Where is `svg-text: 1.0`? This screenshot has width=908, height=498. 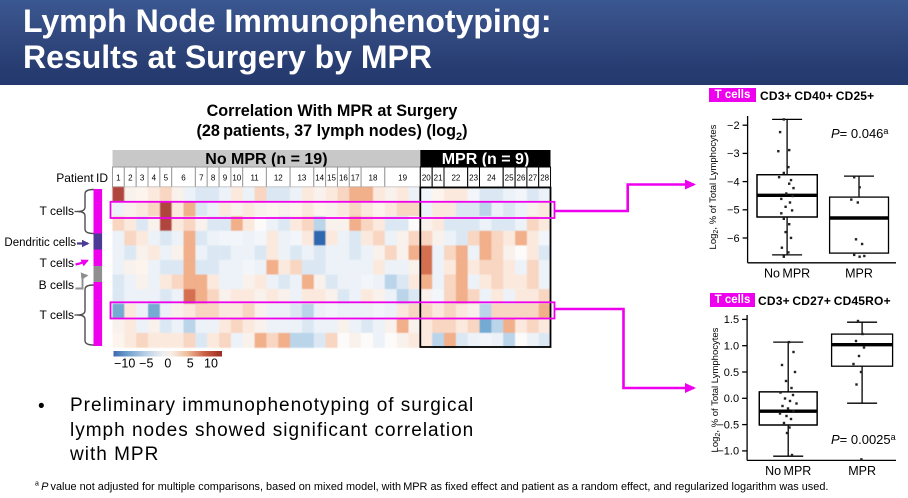 svg-text: 1.0 is located at coordinates (731, 347).